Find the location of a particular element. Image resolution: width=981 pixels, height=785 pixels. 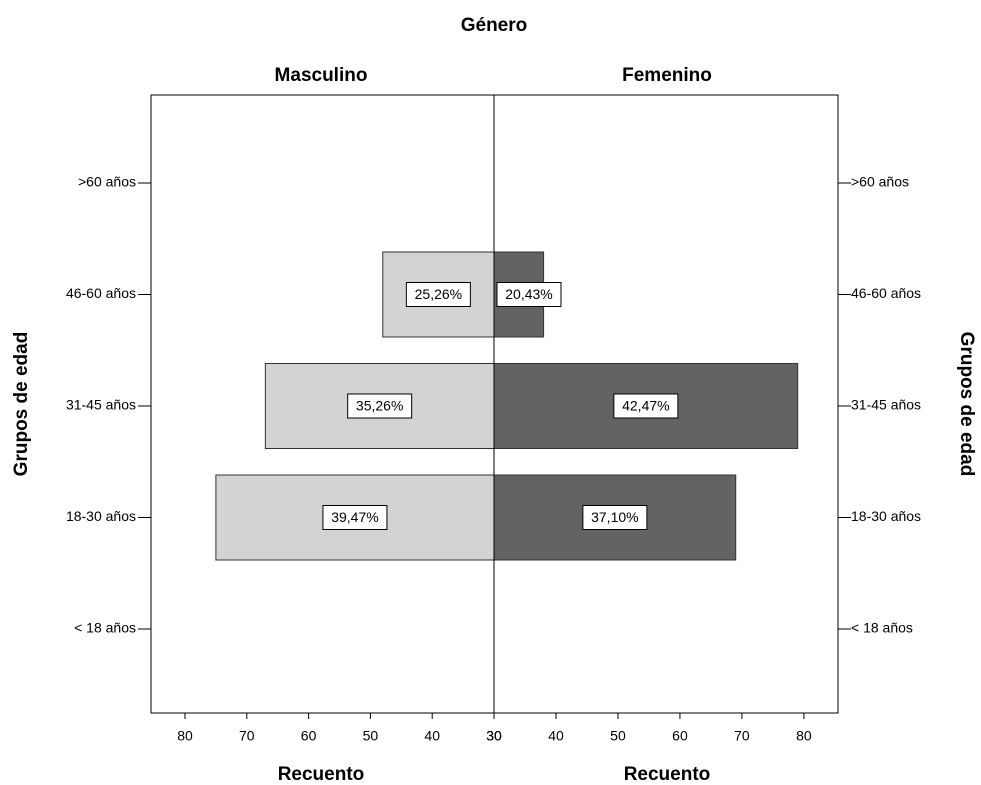

data-label: 35,26% is located at coordinates (379, 406).